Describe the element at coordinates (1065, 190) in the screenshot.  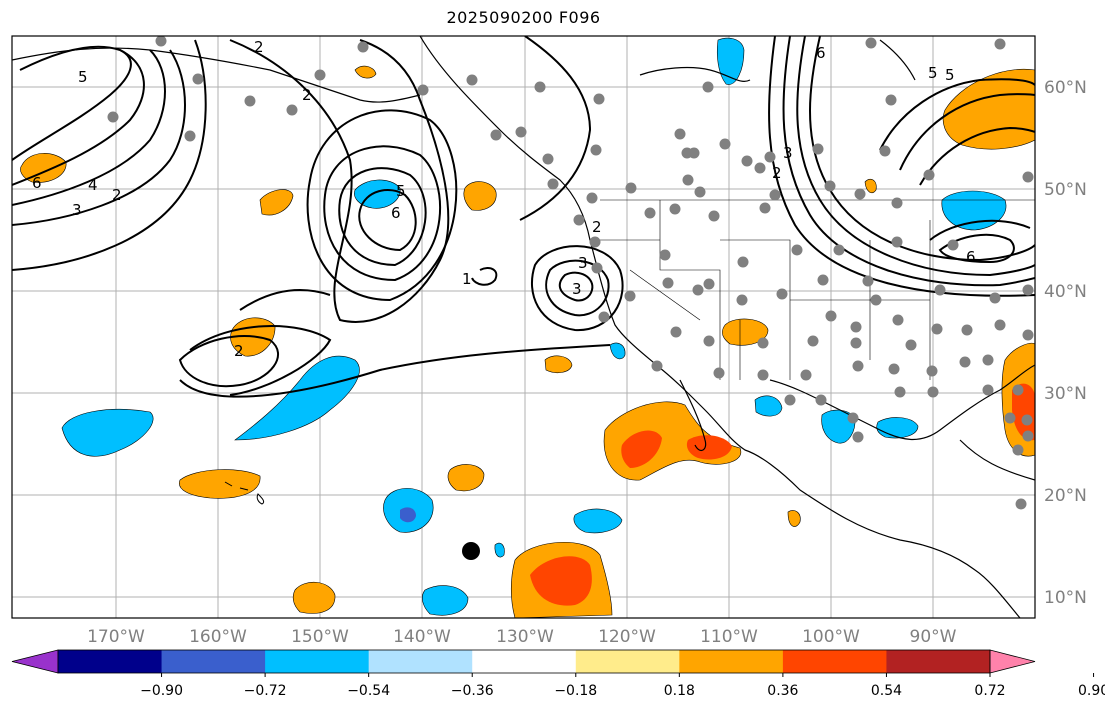
I see `lat-label: 50°N` at that location.